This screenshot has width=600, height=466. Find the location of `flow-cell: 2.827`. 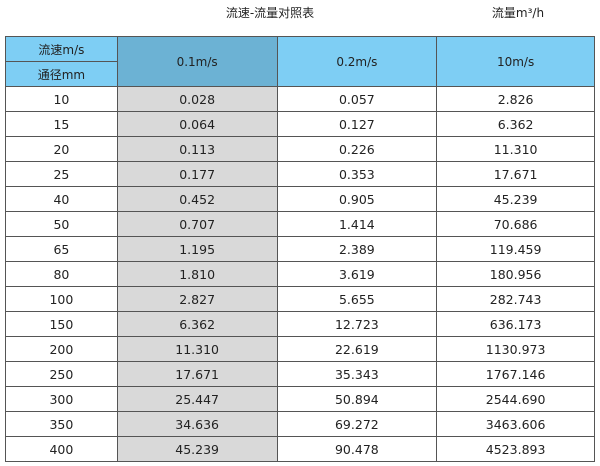

flow-cell: 2.827 is located at coordinates (197, 299).